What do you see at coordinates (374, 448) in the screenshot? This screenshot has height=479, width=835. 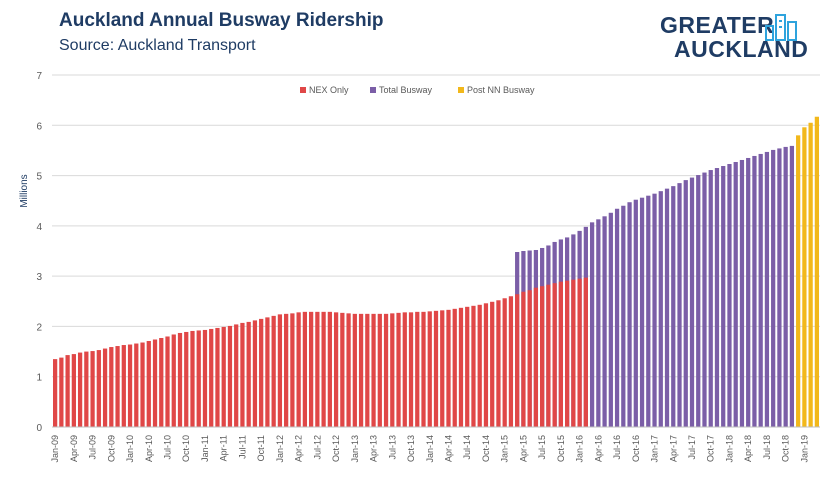 I see `x-tick-label: Apr-13` at bounding box center [374, 448].